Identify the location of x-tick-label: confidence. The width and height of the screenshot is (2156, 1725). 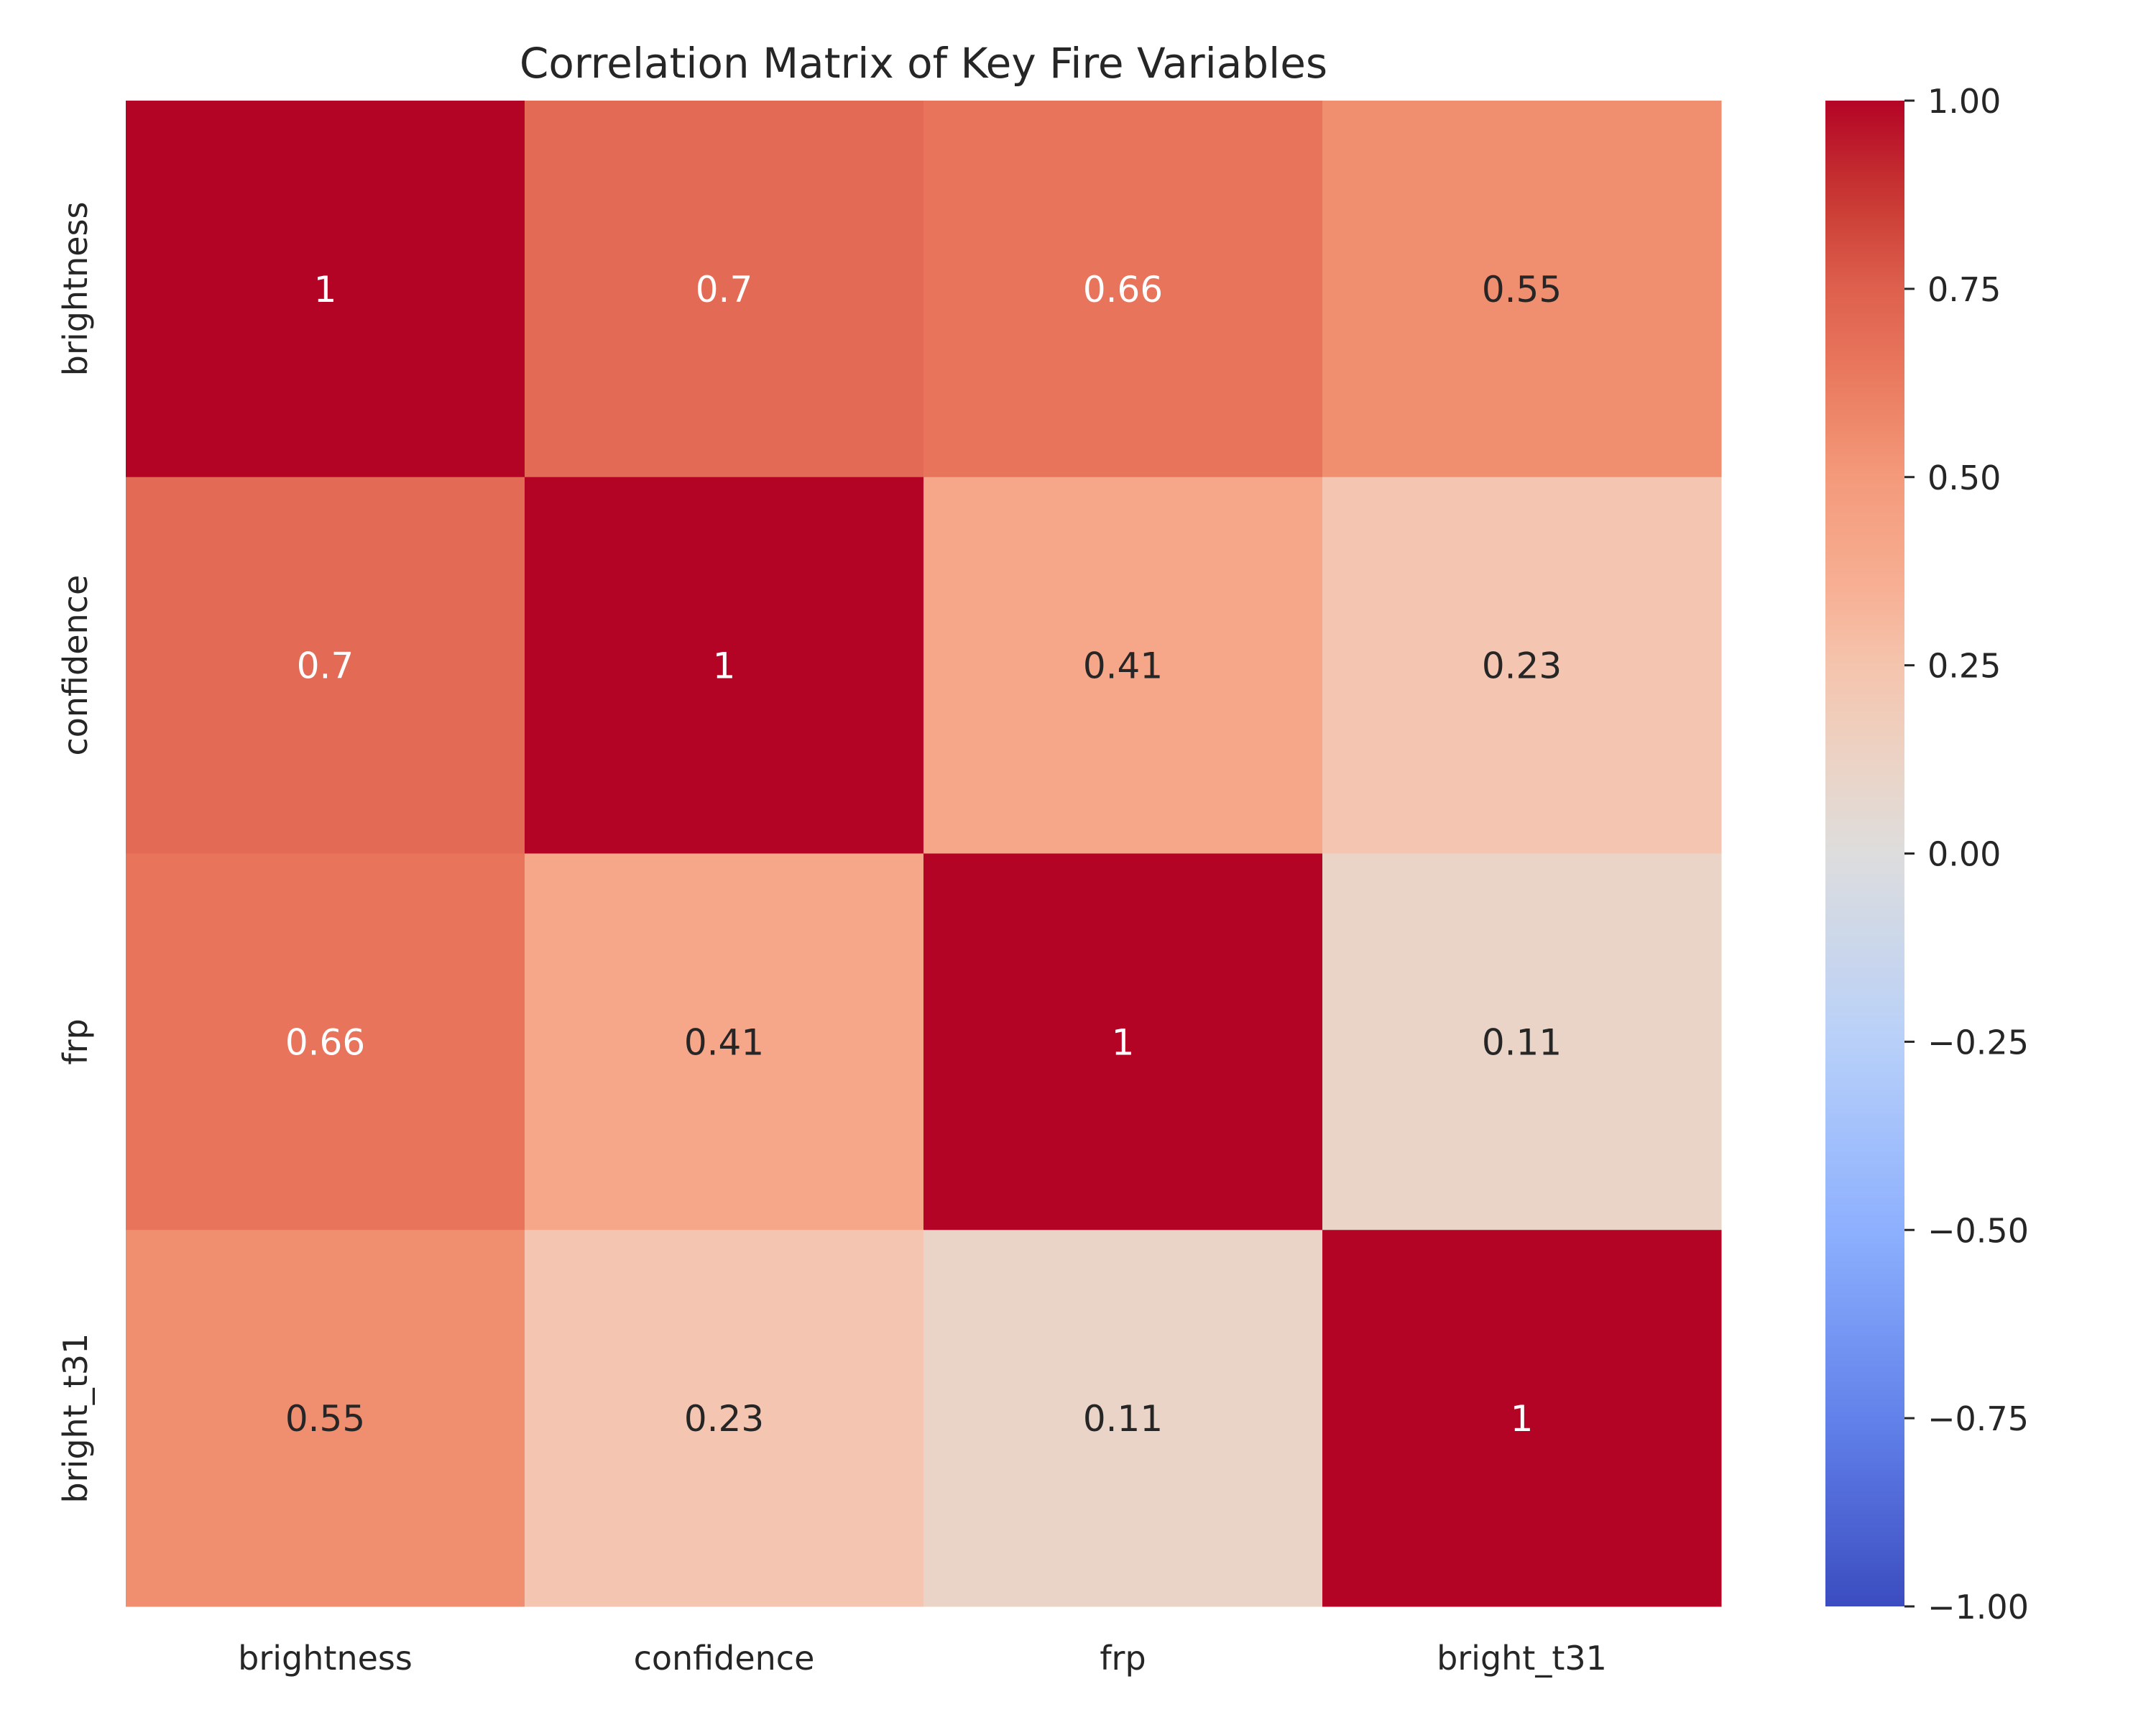
(724, 1658).